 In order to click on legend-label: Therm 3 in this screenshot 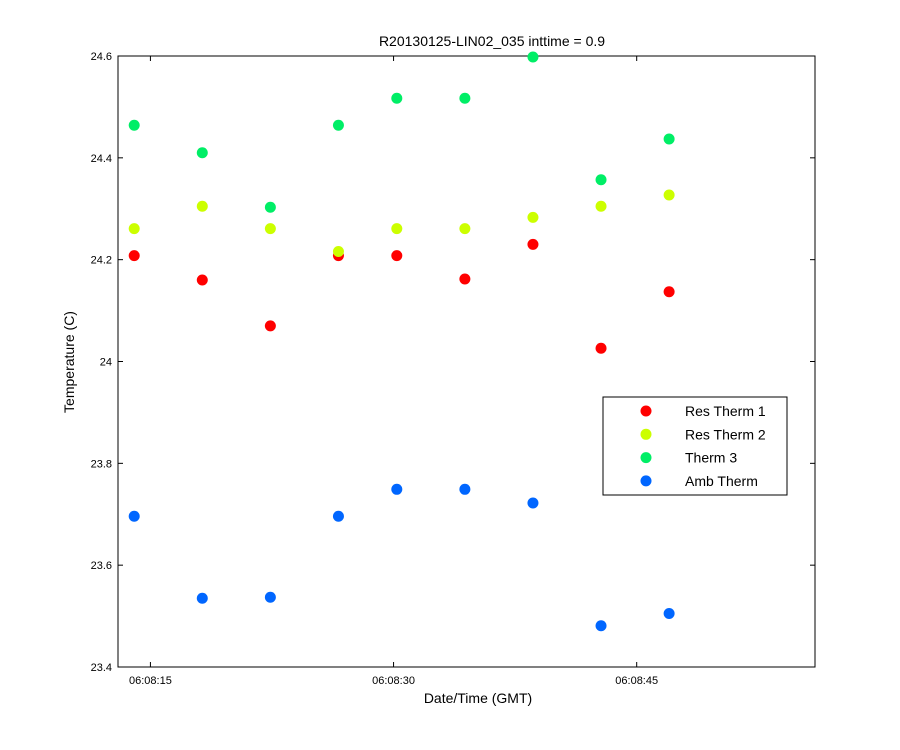, I will do `click(711, 458)`.